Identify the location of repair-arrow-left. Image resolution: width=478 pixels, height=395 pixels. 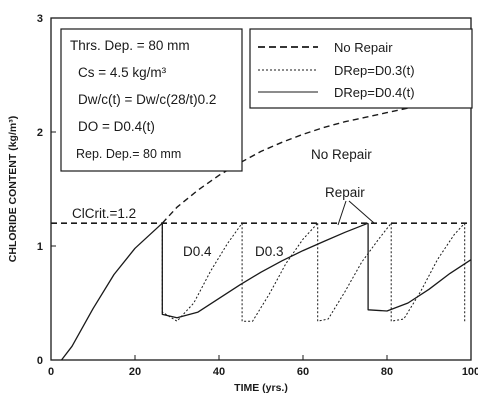
(342, 213).